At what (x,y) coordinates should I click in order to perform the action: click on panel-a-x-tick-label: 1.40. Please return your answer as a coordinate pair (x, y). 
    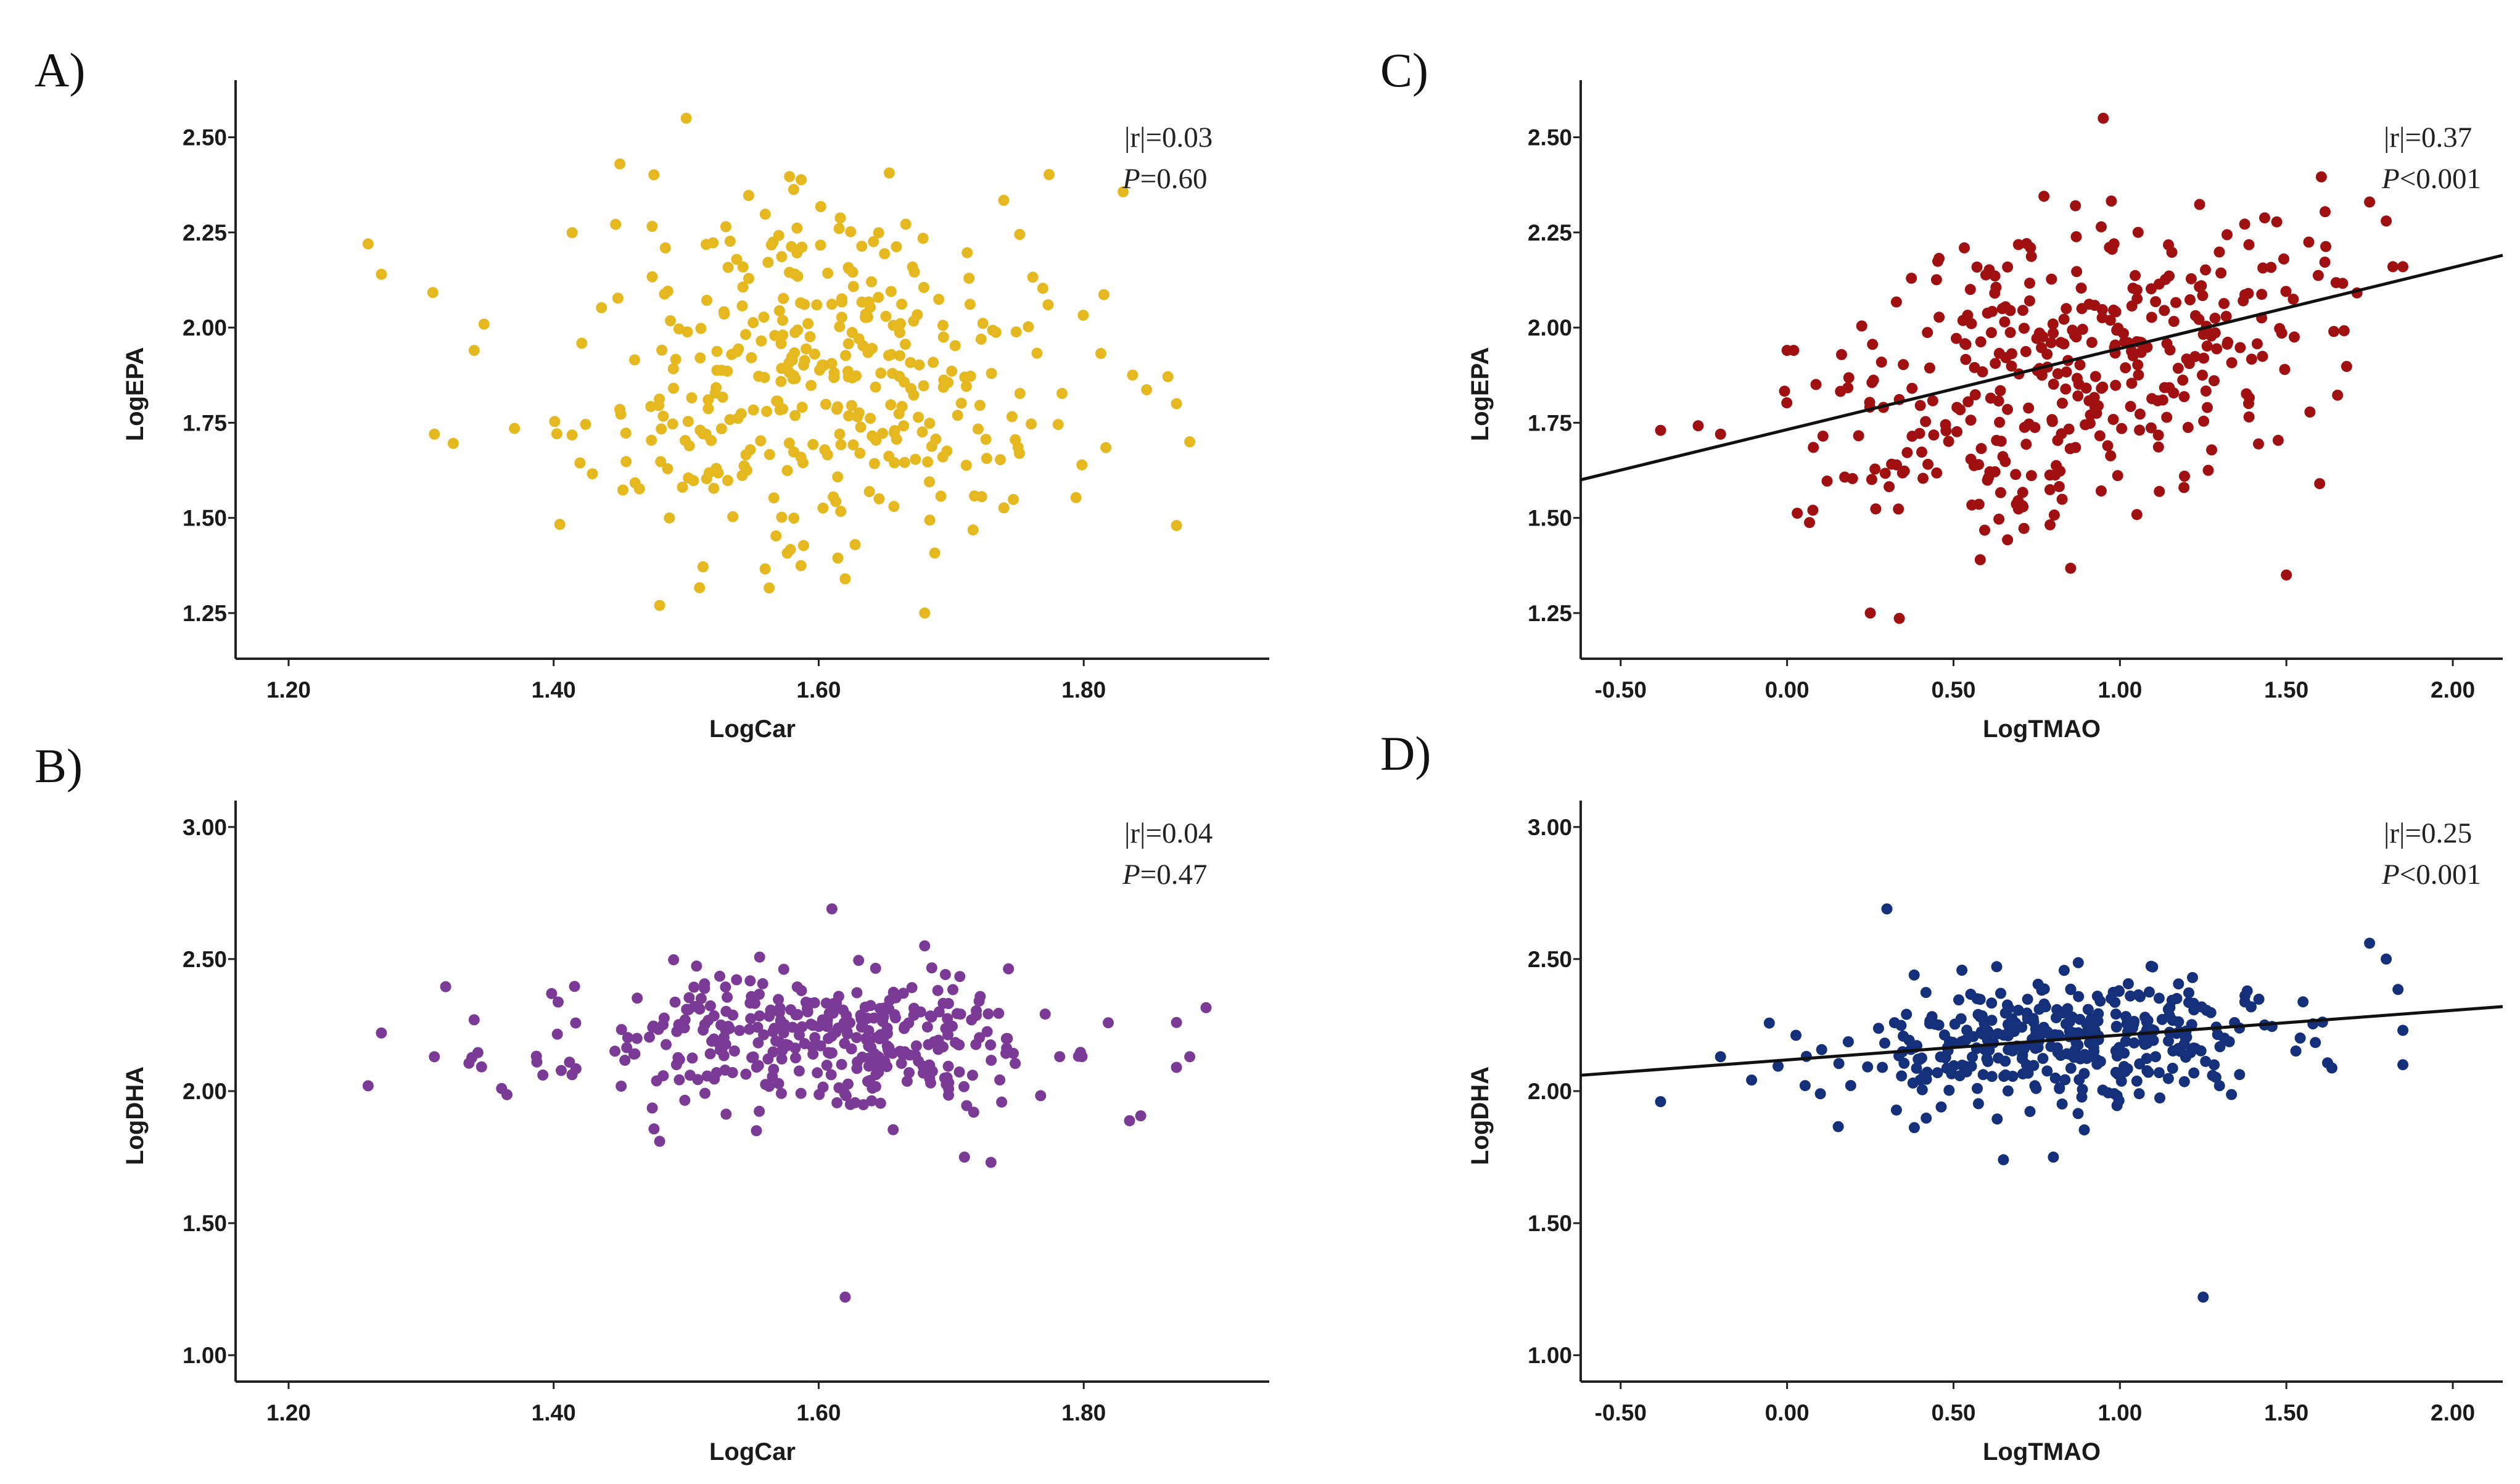
    Looking at the image, I should click on (554, 690).